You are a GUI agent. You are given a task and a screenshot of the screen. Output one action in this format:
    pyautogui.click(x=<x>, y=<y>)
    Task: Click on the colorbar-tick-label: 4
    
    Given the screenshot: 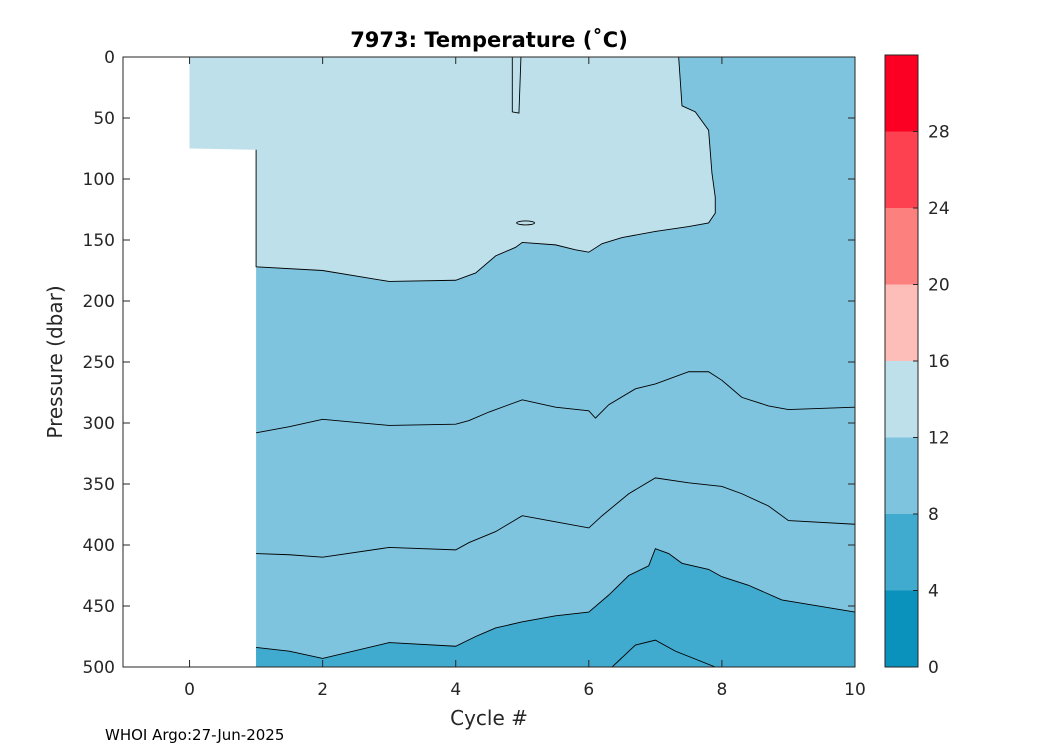 What is the action you would take?
    pyautogui.click(x=933, y=592)
    